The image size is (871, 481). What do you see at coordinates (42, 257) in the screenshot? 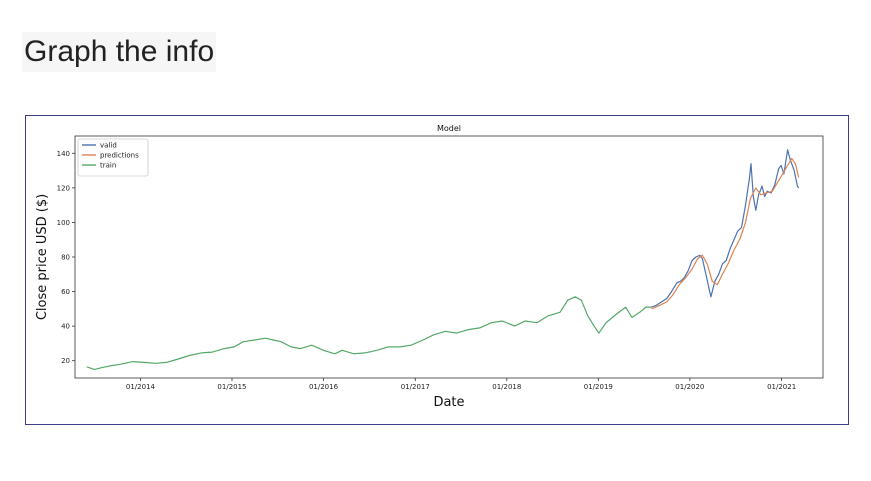
I see `y-axis-label: Close price USD ($)` at bounding box center [42, 257].